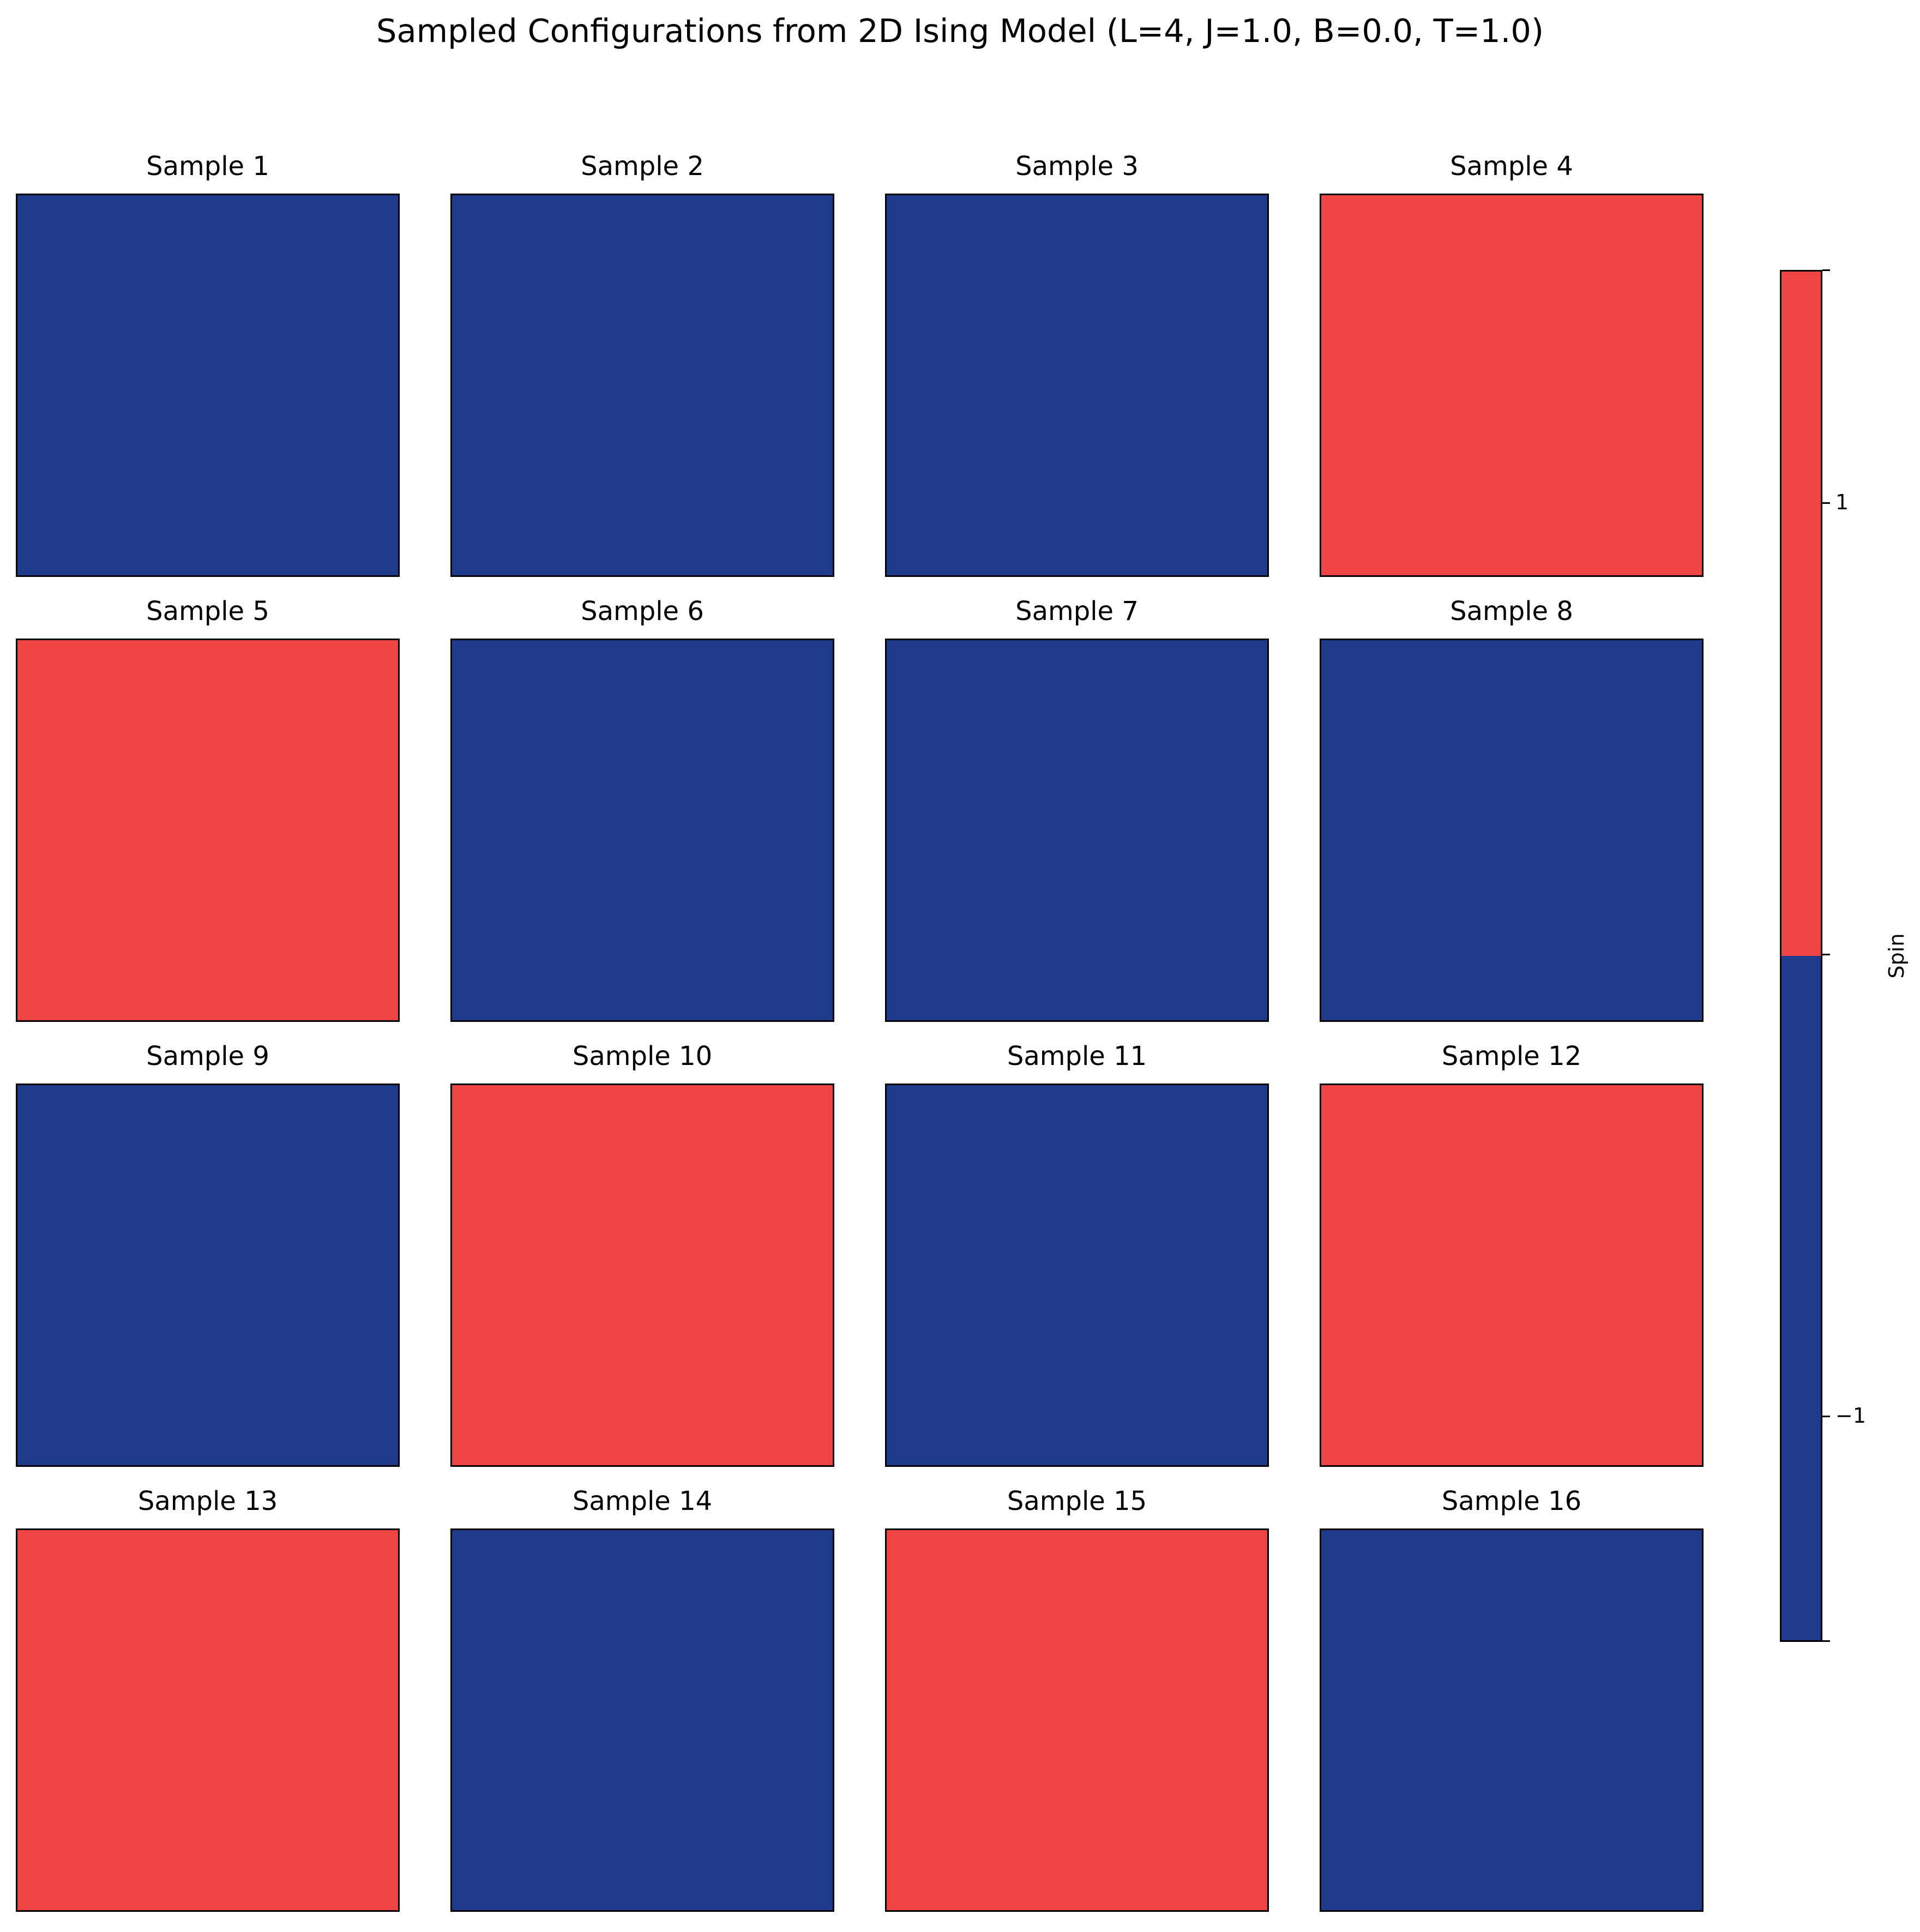 The width and height of the screenshot is (1920, 1932). What do you see at coordinates (1826, 954) in the screenshot?
I see `colorbar-tick-boundary` at bounding box center [1826, 954].